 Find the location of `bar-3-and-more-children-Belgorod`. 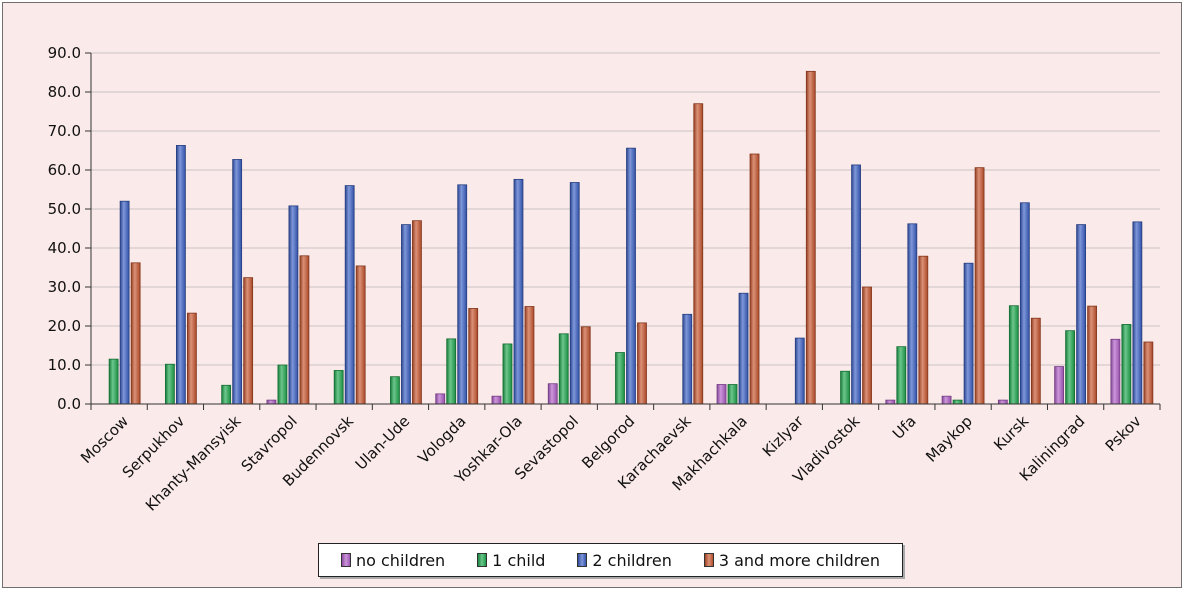

bar-3-and-more-children-Belgorod is located at coordinates (642, 363).